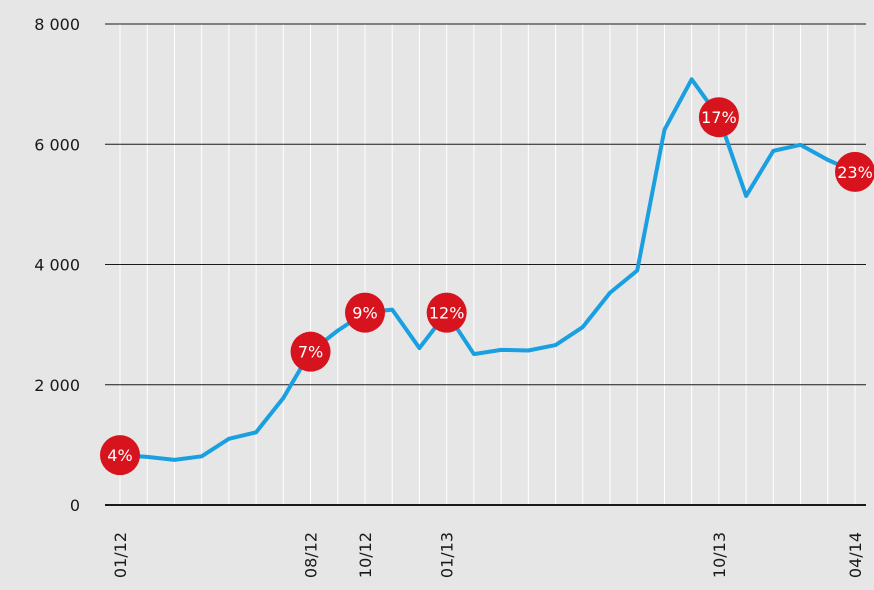  Describe the element at coordinates (447, 555) in the screenshot. I see `x-tick-label: 01/13` at that location.